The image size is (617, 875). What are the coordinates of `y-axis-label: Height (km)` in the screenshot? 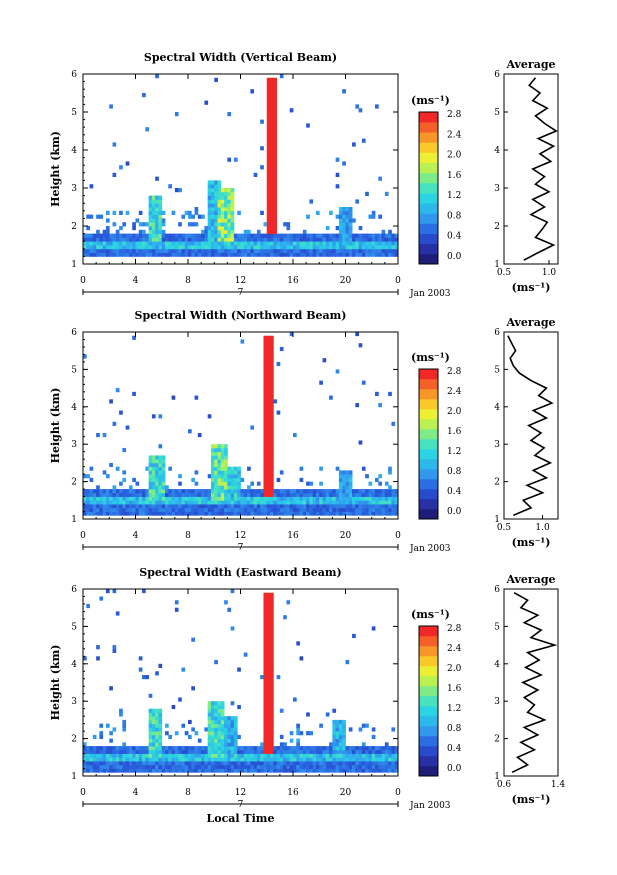 It's located at (55, 169).